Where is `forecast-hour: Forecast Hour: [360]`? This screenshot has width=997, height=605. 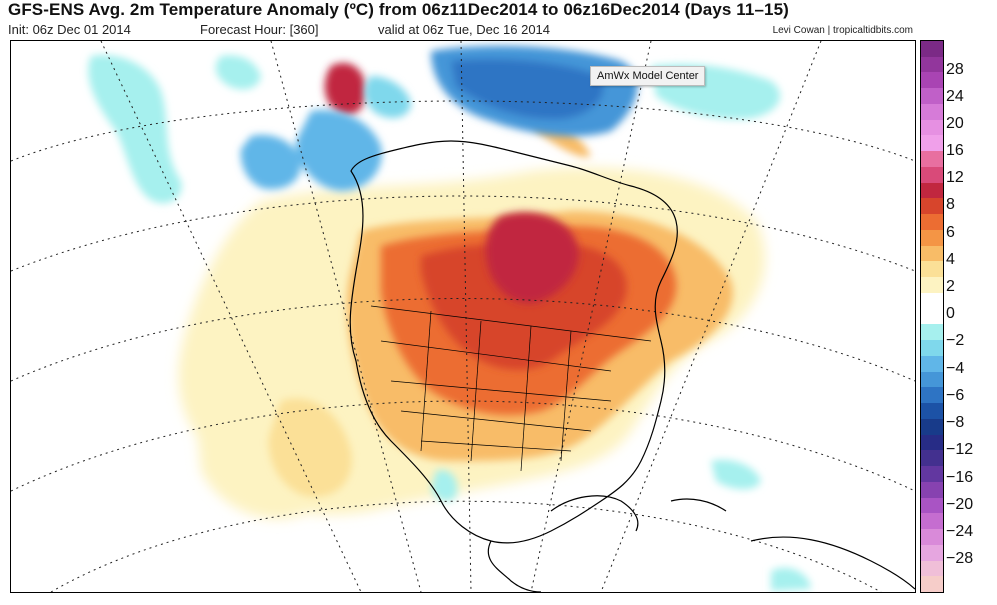 forecast-hour: Forecast Hour: [360] is located at coordinates (259, 29).